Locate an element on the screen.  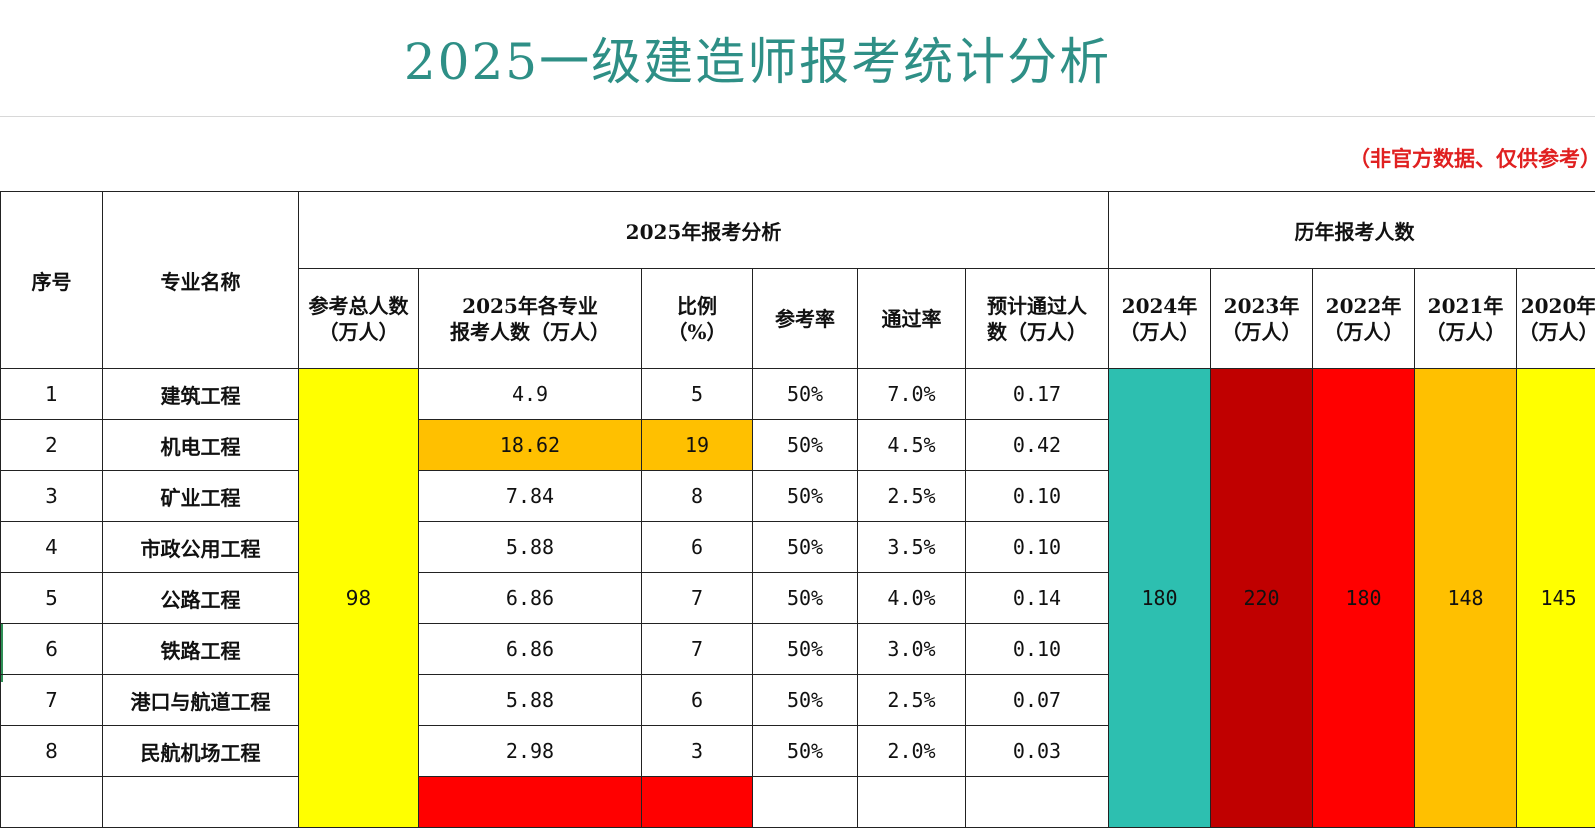
row-major: 机电工程 is located at coordinates (201, 445).